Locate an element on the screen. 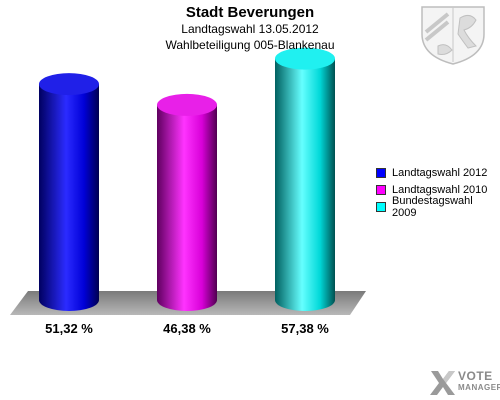 The width and height of the screenshot is (500, 400). legend-item: Landtagswahl 2010 is located at coordinates (438, 190).